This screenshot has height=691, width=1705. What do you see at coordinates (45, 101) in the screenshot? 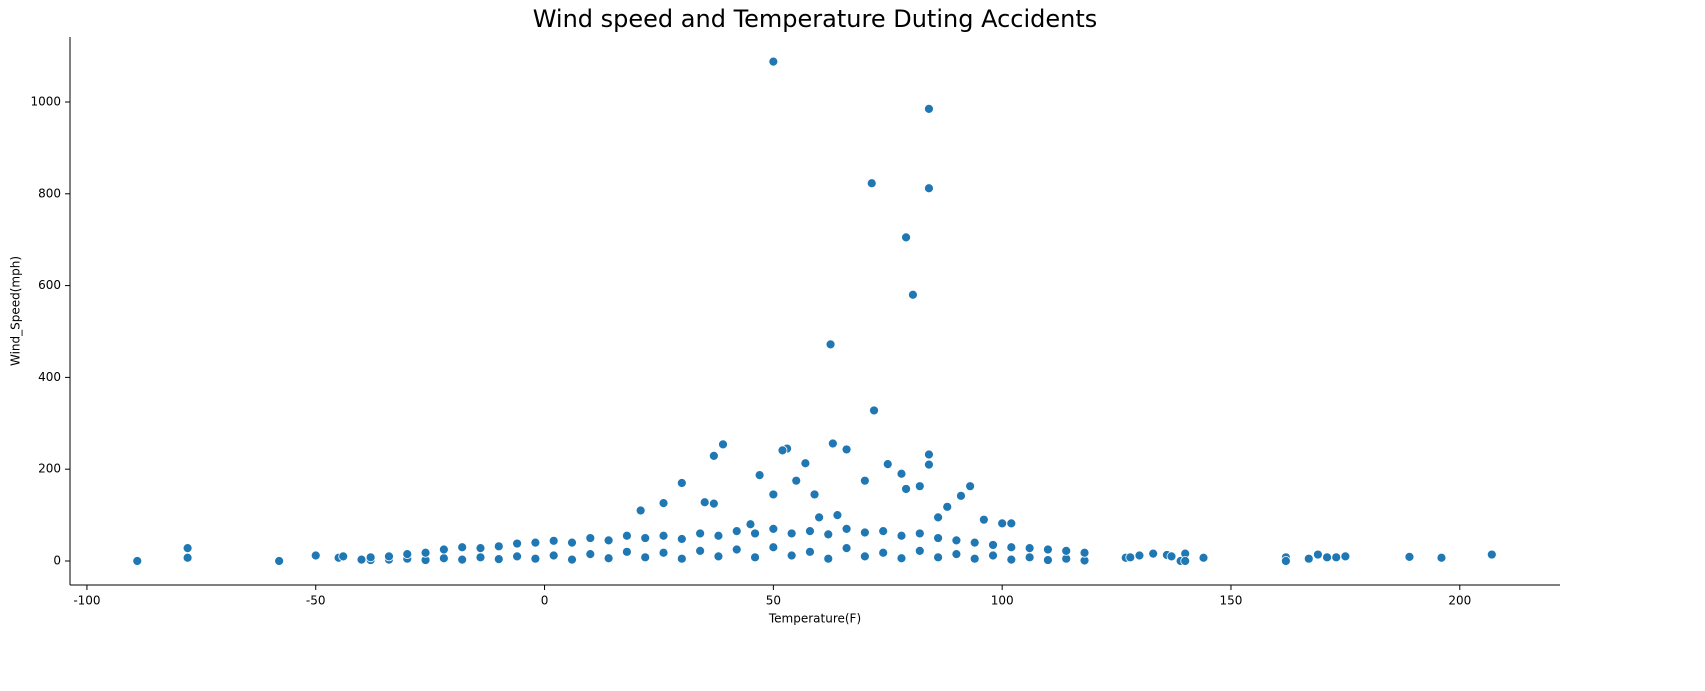
I see `y-tick-label: 1000` at bounding box center [45, 101].